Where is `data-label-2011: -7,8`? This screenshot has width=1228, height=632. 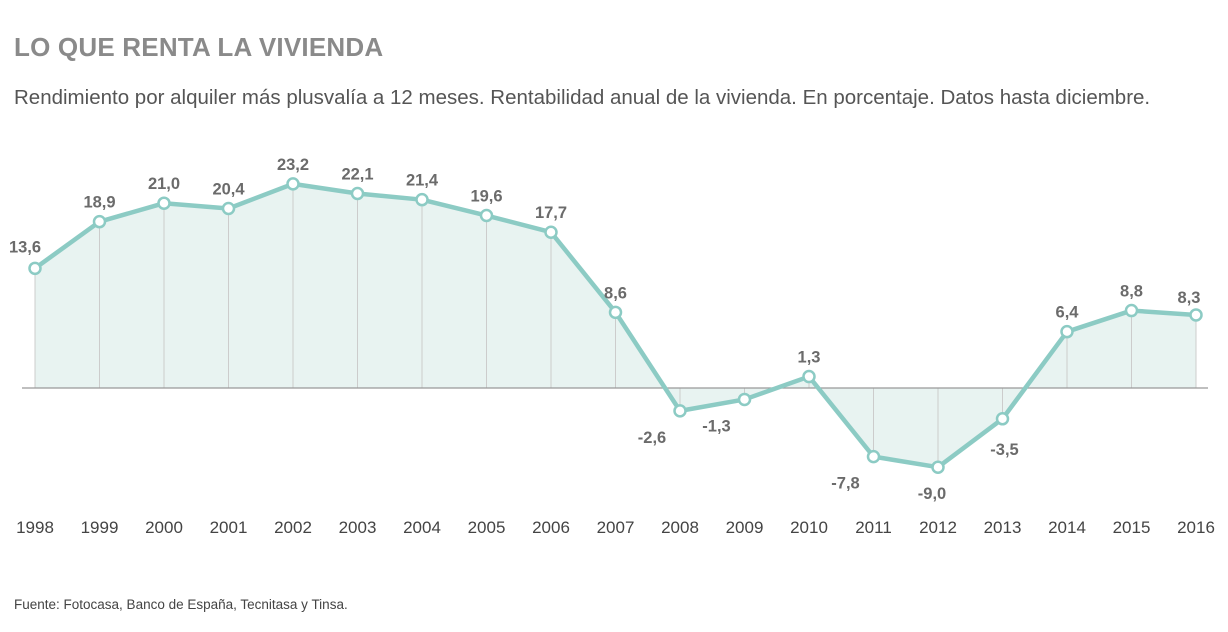 data-label-2011: -7,8 is located at coordinates (845, 484).